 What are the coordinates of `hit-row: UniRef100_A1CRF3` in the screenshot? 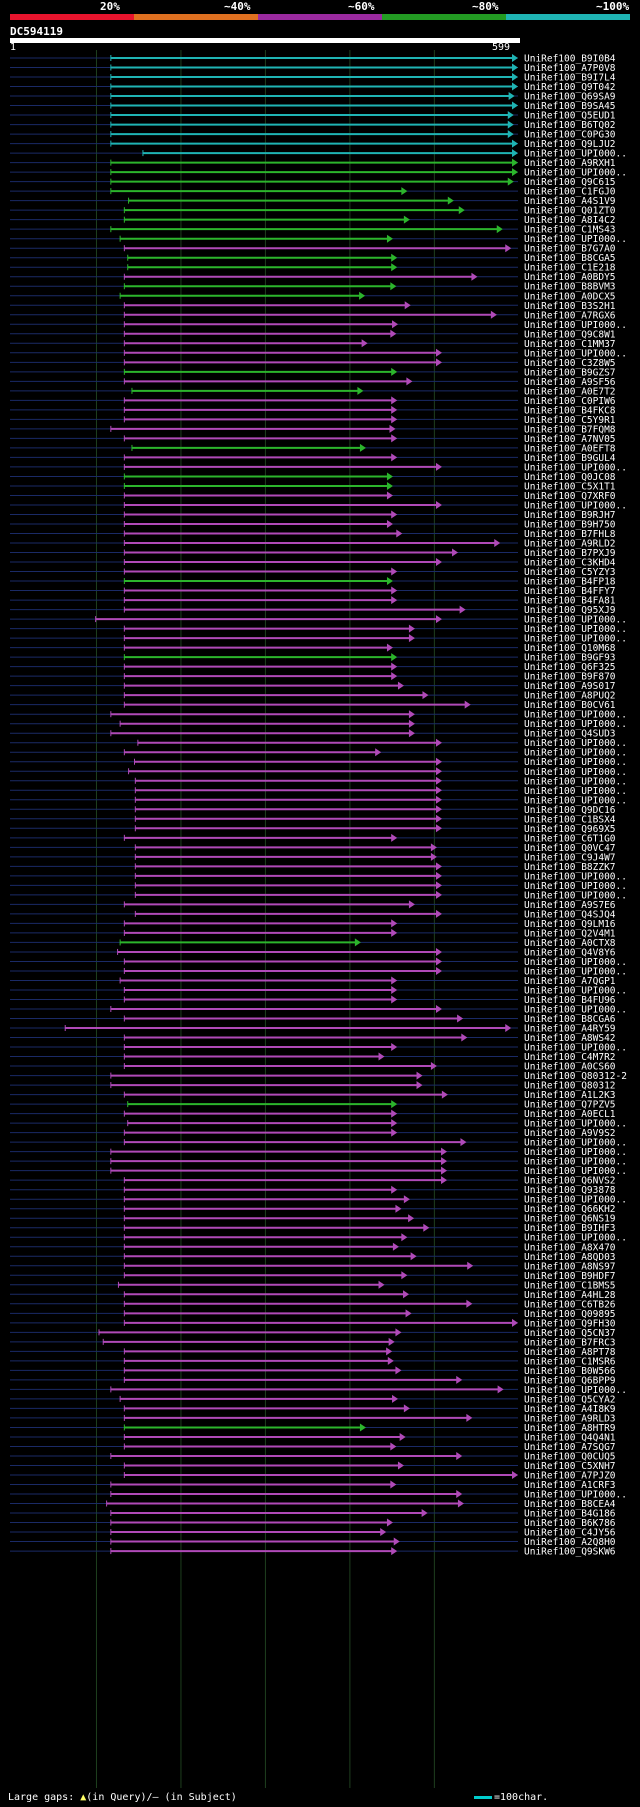 It's located at (313, 1485).